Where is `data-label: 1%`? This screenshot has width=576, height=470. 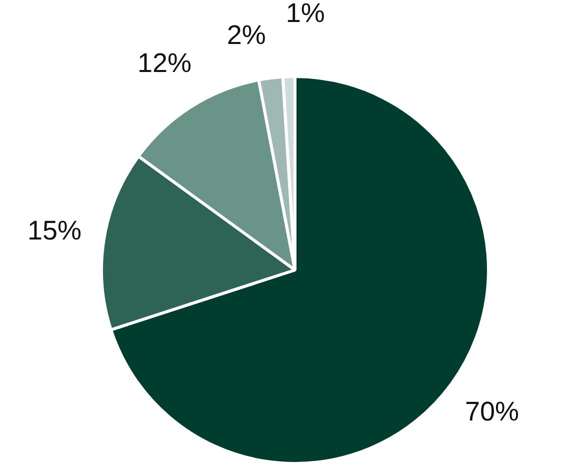
data-label: 1% is located at coordinates (305, 14).